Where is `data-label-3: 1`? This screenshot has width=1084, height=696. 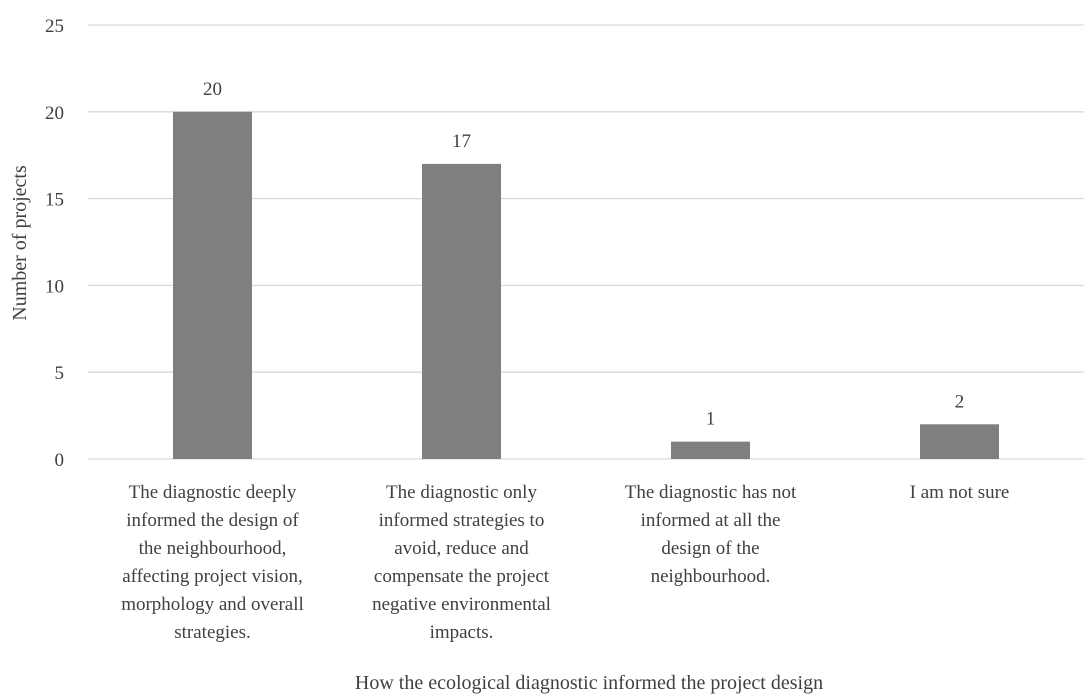
data-label-3: 1 is located at coordinates (711, 419).